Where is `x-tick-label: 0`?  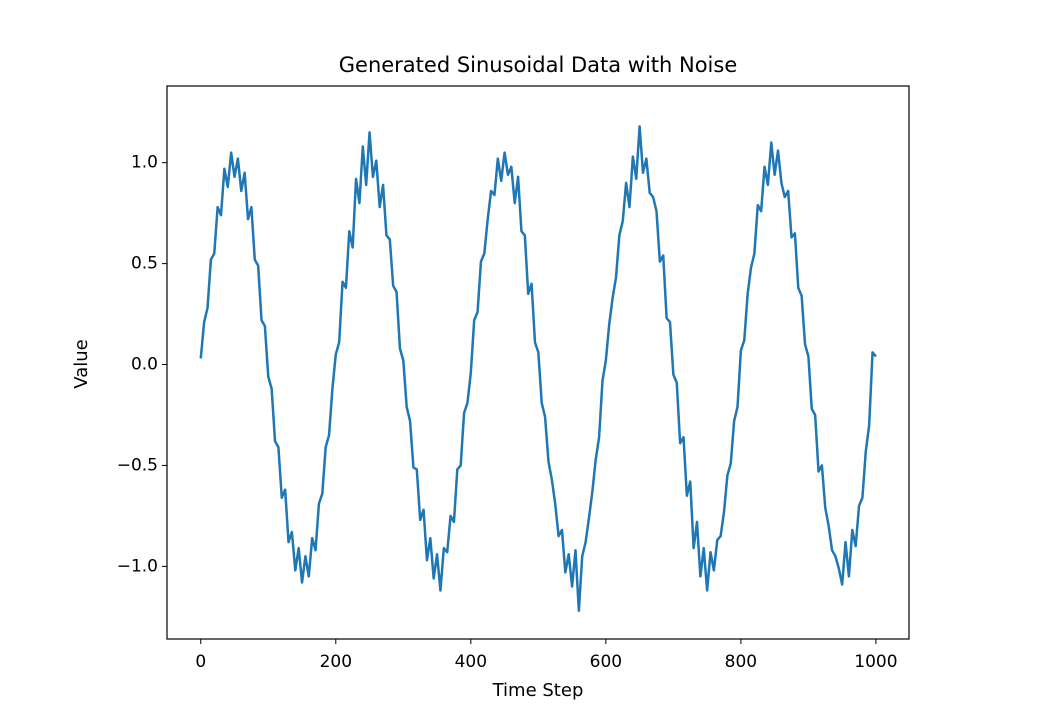
x-tick-label: 0 is located at coordinates (200, 662).